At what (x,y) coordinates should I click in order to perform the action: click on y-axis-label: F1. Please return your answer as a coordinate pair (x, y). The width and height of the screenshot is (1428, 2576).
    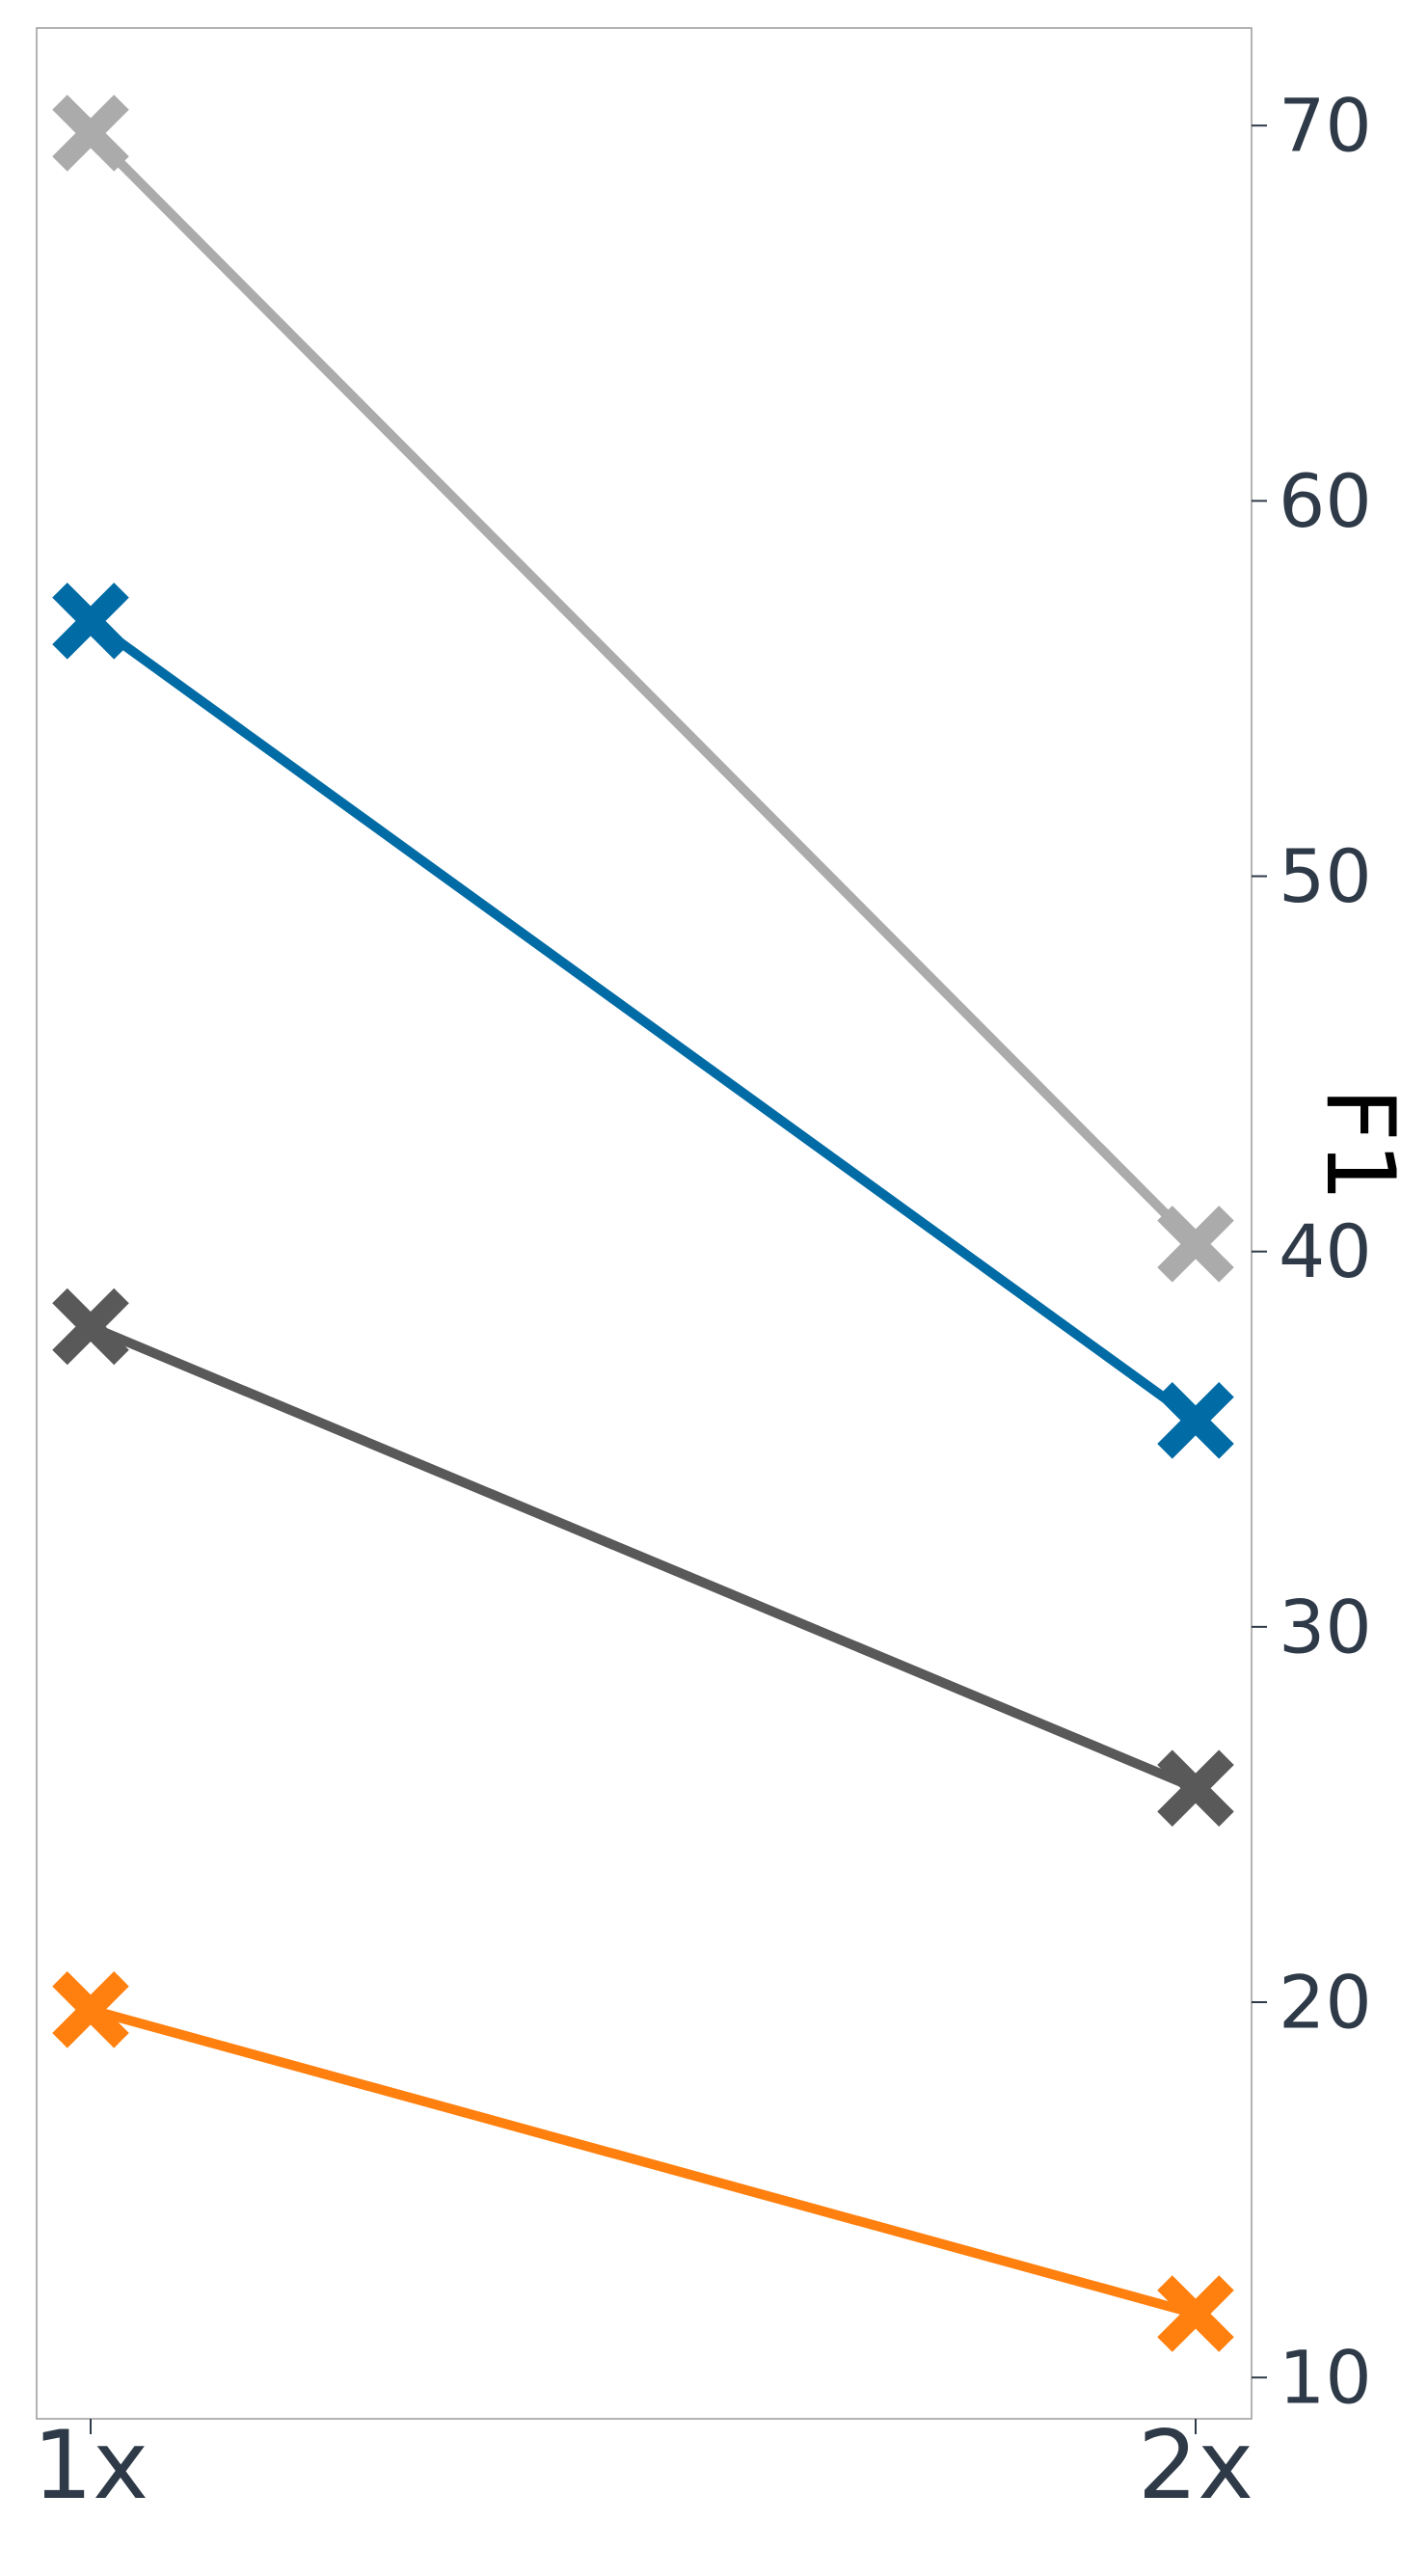
    Looking at the image, I should click on (1360, 1145).